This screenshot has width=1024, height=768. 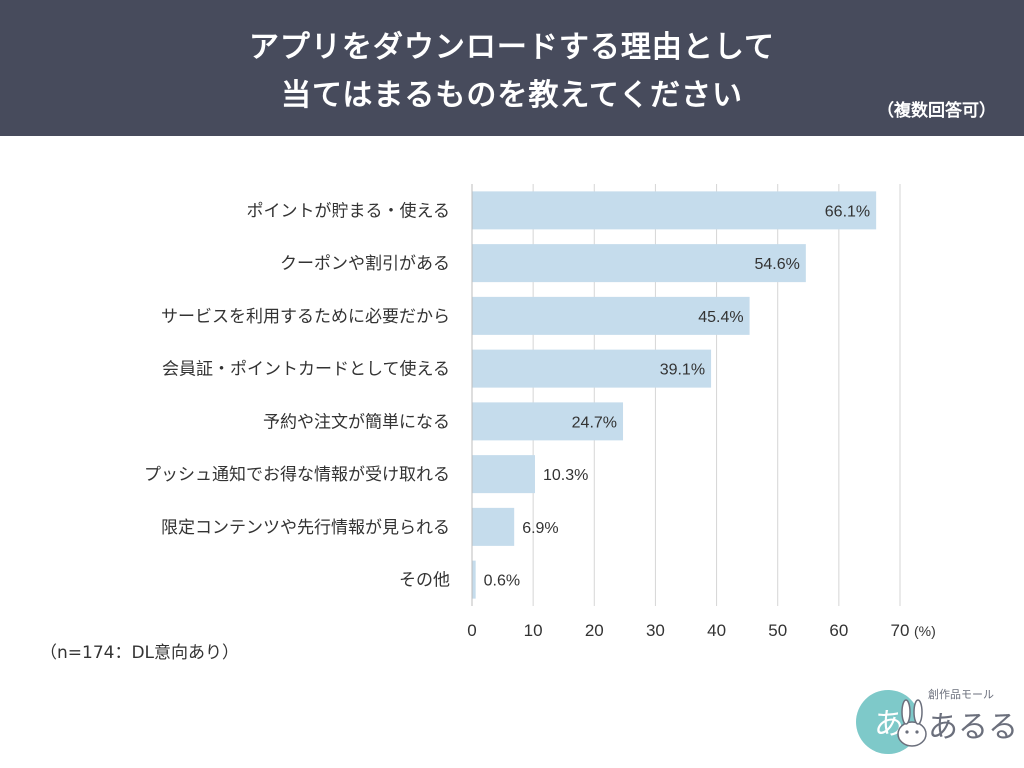 What do you see at coordinates (356, 422) in the screenshot?
I see `category-label: 予約や注文が簡単になる` at bounding box center [356, 422].